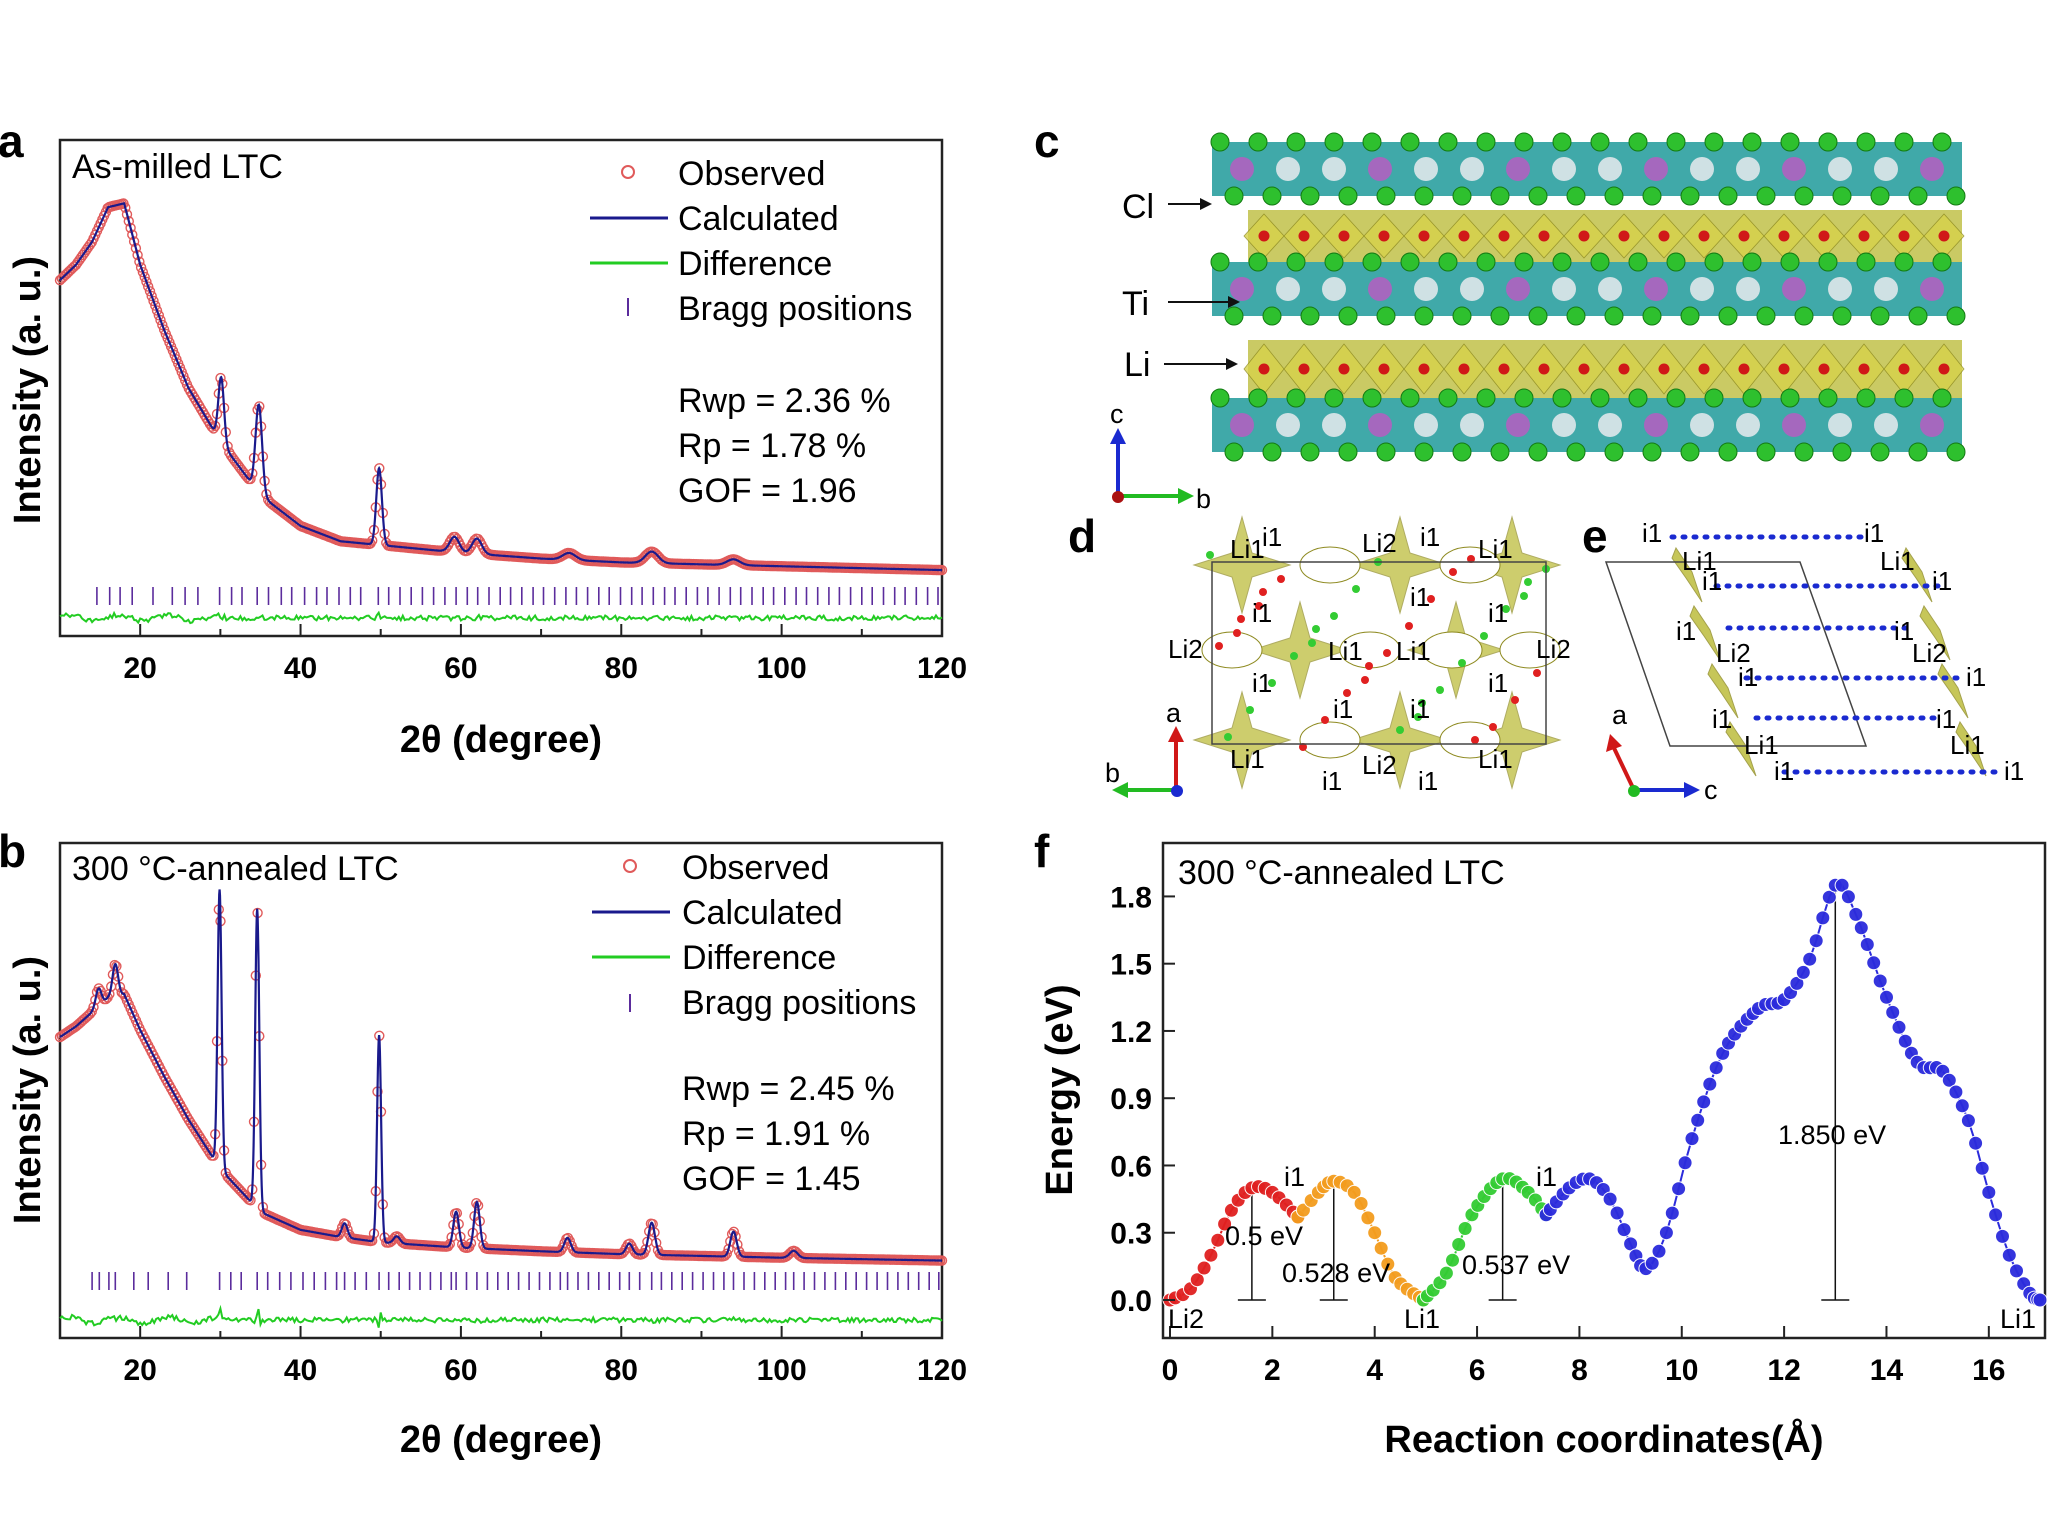 Image resolution: width=2048 pixels, height=1535 pixels. Describe the element at coordinates (1131, 1234) in the screenshot. I see `y-tick-label: 0.3` at that location.